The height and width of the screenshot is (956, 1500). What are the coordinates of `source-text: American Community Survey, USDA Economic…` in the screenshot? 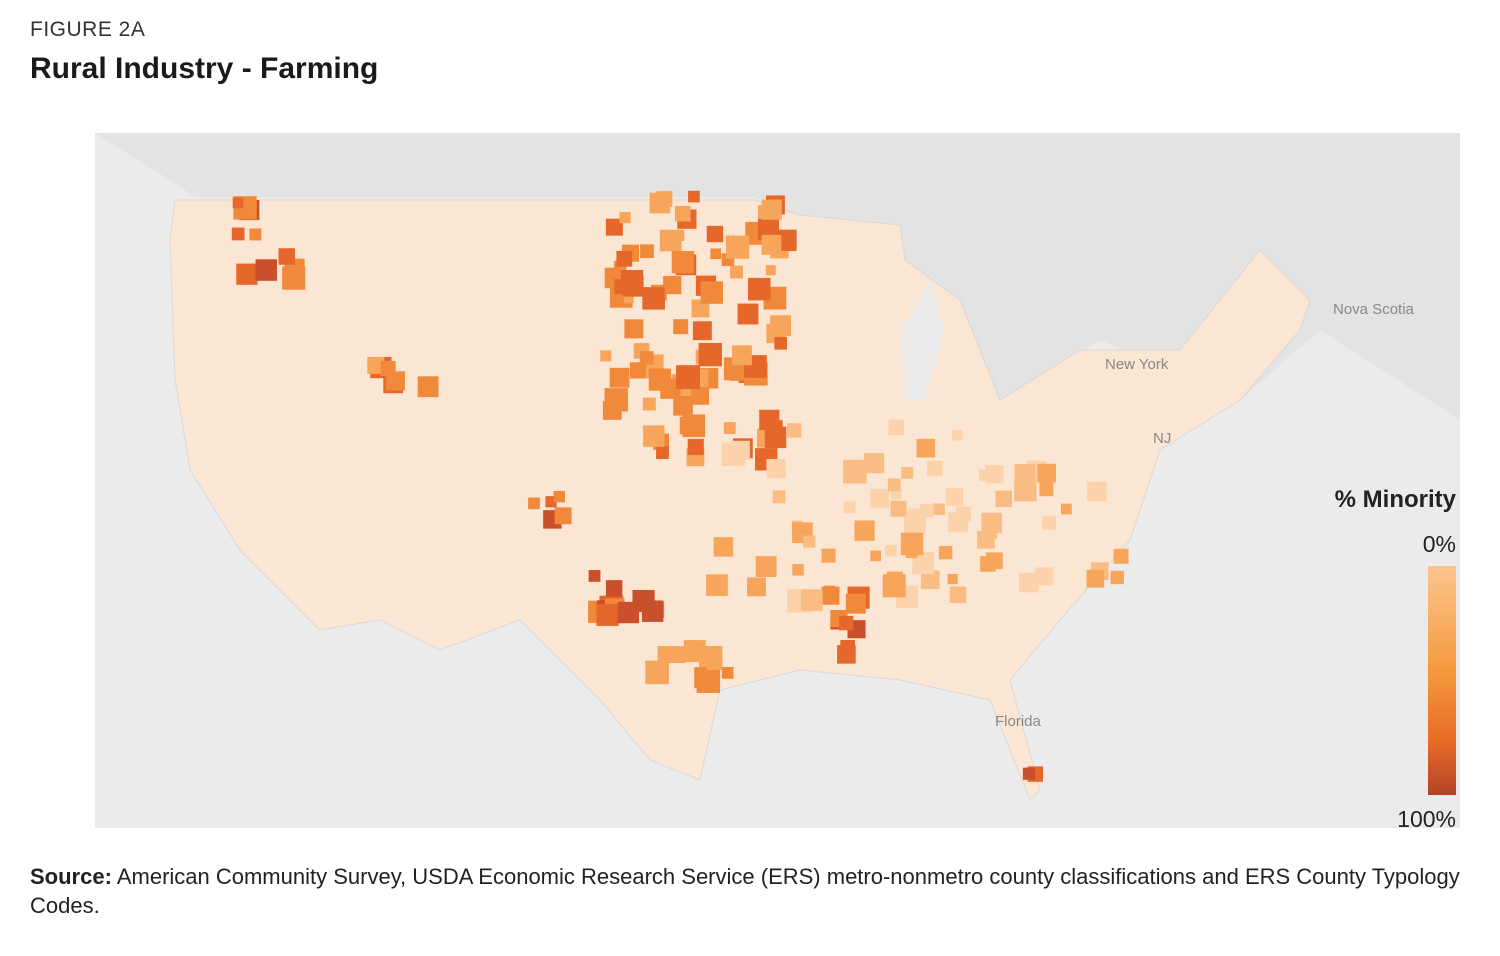 It's located at (745, 891).